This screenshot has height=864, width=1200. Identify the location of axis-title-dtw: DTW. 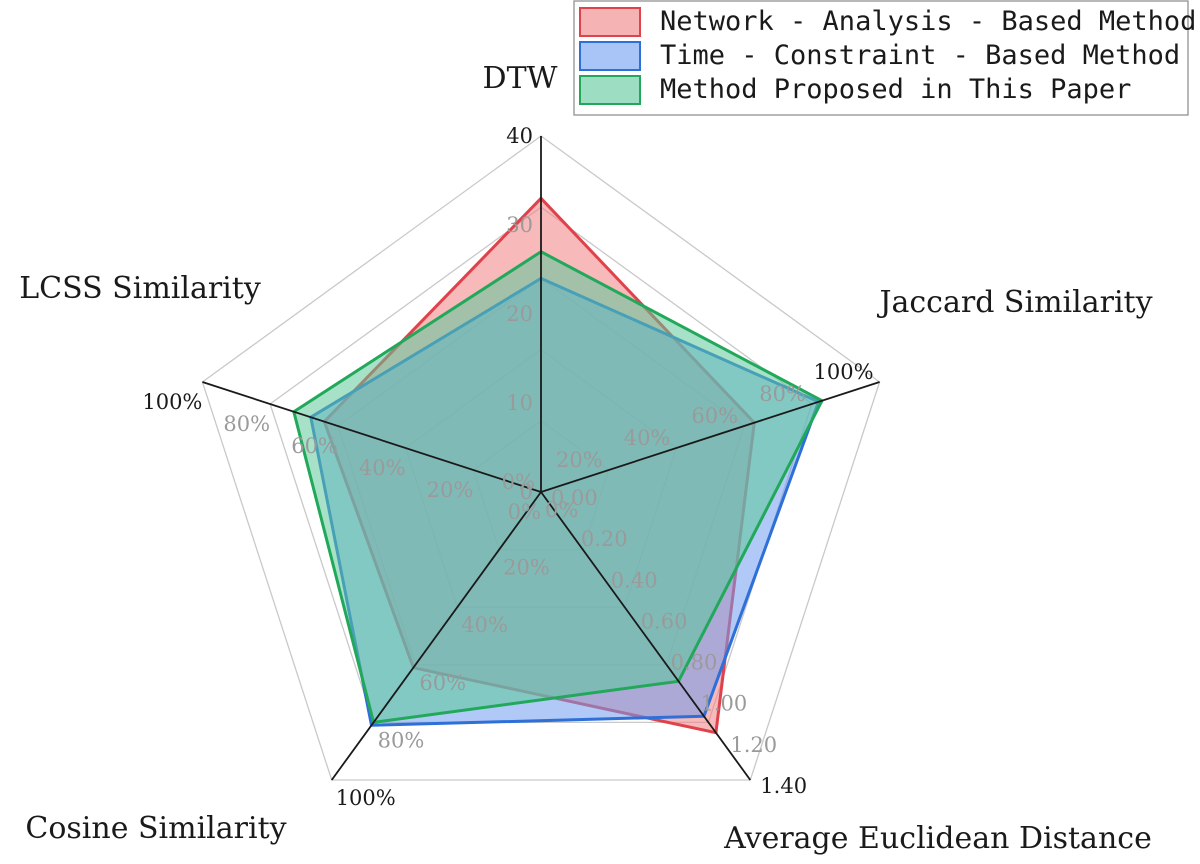
(520, 78).